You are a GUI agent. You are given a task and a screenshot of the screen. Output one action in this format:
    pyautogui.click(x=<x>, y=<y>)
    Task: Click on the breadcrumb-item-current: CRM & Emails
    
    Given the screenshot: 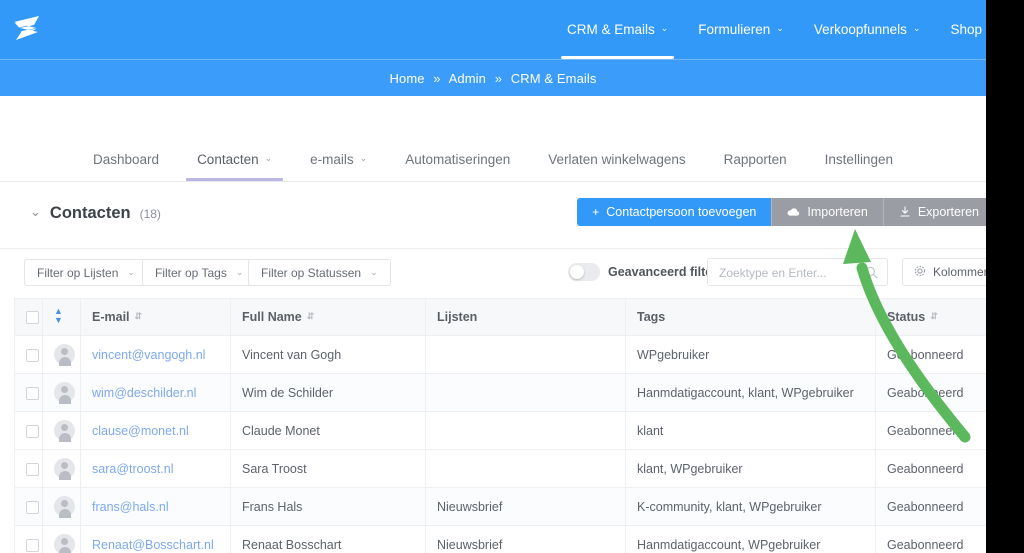 What is the action you would take?
    pyautogui.click(x=553, y=78)
    